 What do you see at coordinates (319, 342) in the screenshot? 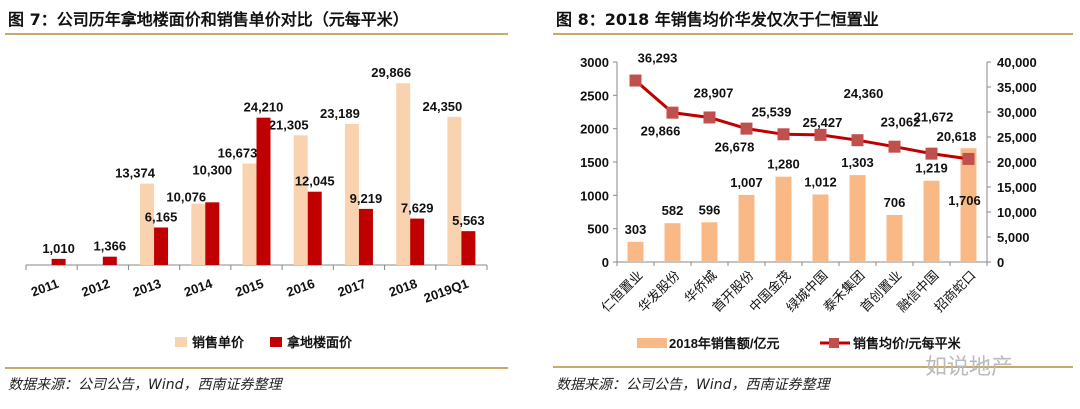
I see `left-legend-label: 拿地楼面价` at bounding box center [319, 342].